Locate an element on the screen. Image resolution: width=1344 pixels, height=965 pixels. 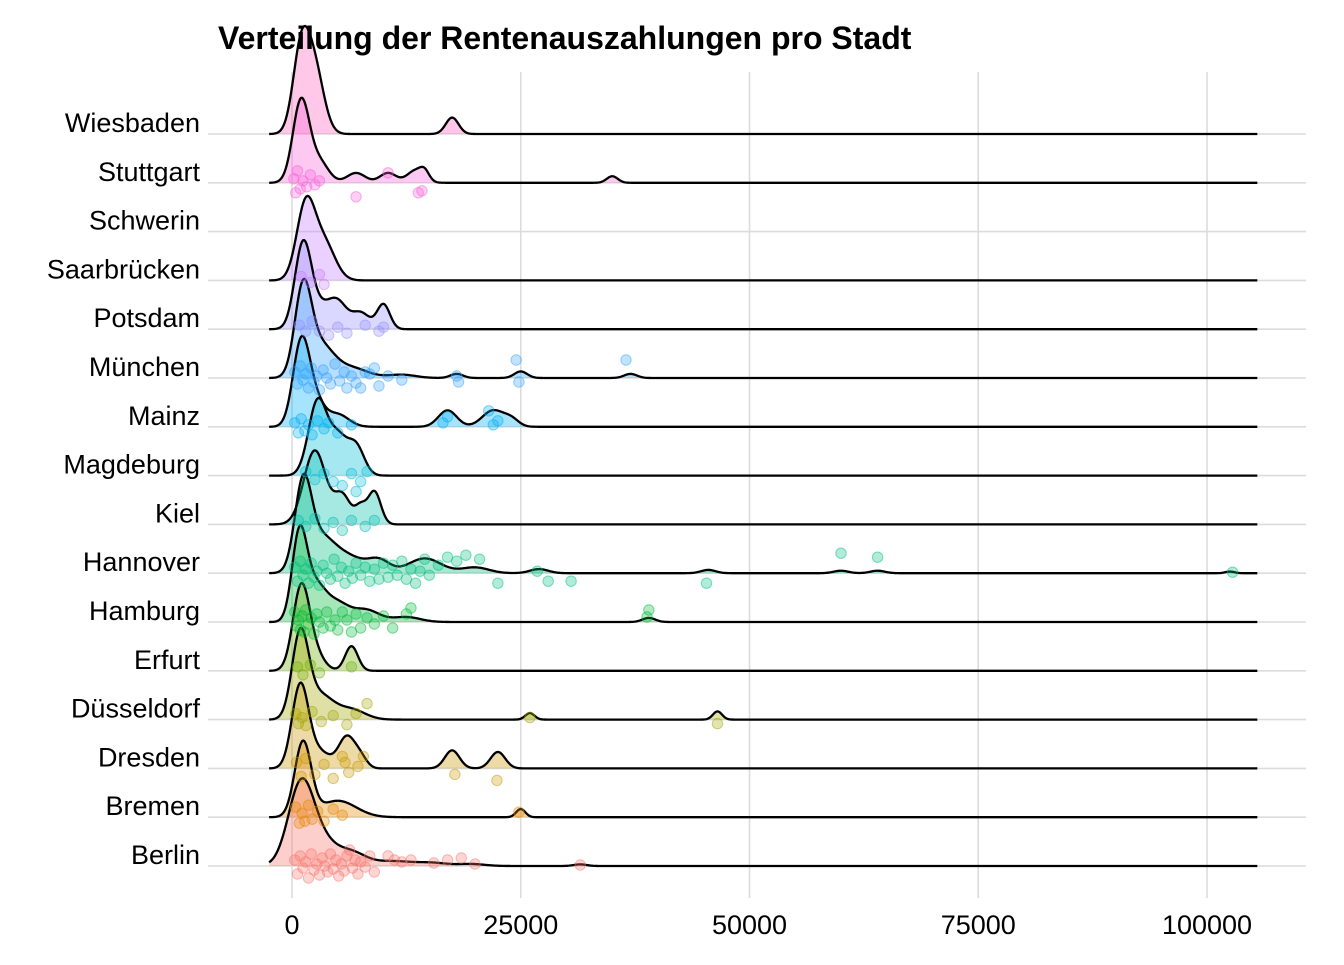
x-tick-label: 25000 is located at coordinates (520, 925).